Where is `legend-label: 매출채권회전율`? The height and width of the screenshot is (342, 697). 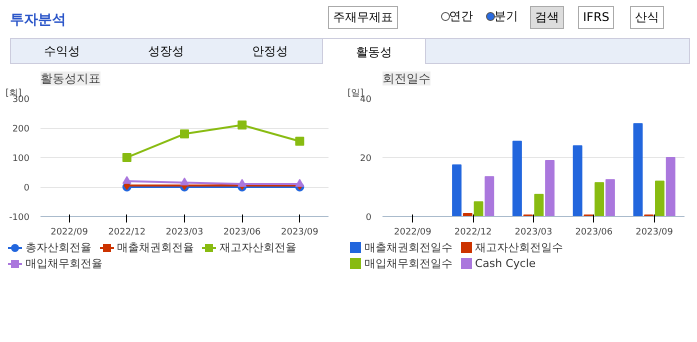 legend-label: 매출채권회전율 is located at coordinates (155, 247).